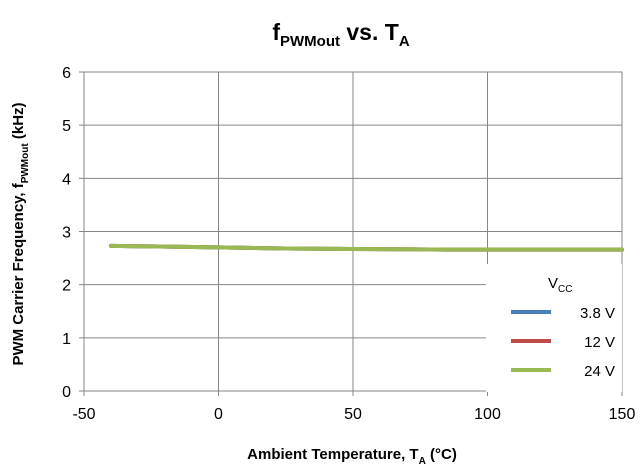  What do you see at coordinates (565, 289) in the screenshot?
I see `legend-title-sub: CC` at bounding box center [565, 289].